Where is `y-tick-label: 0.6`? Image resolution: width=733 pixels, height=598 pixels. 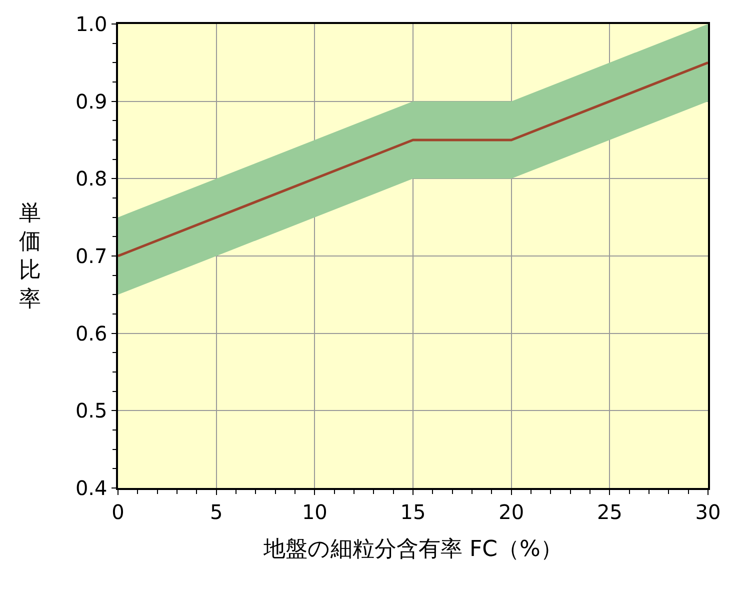
y-tick-label: 0.6 is located at coordinates (91, 333).